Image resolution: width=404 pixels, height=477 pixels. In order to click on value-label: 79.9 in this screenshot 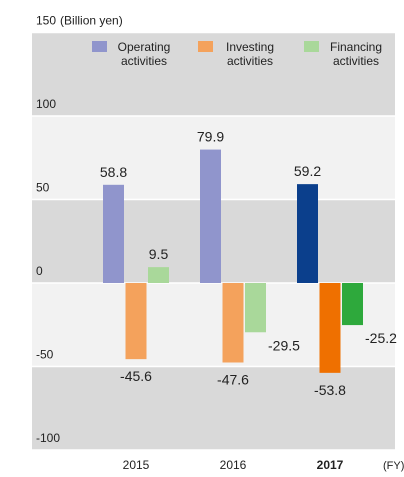, I will do `click(210, 137)`.